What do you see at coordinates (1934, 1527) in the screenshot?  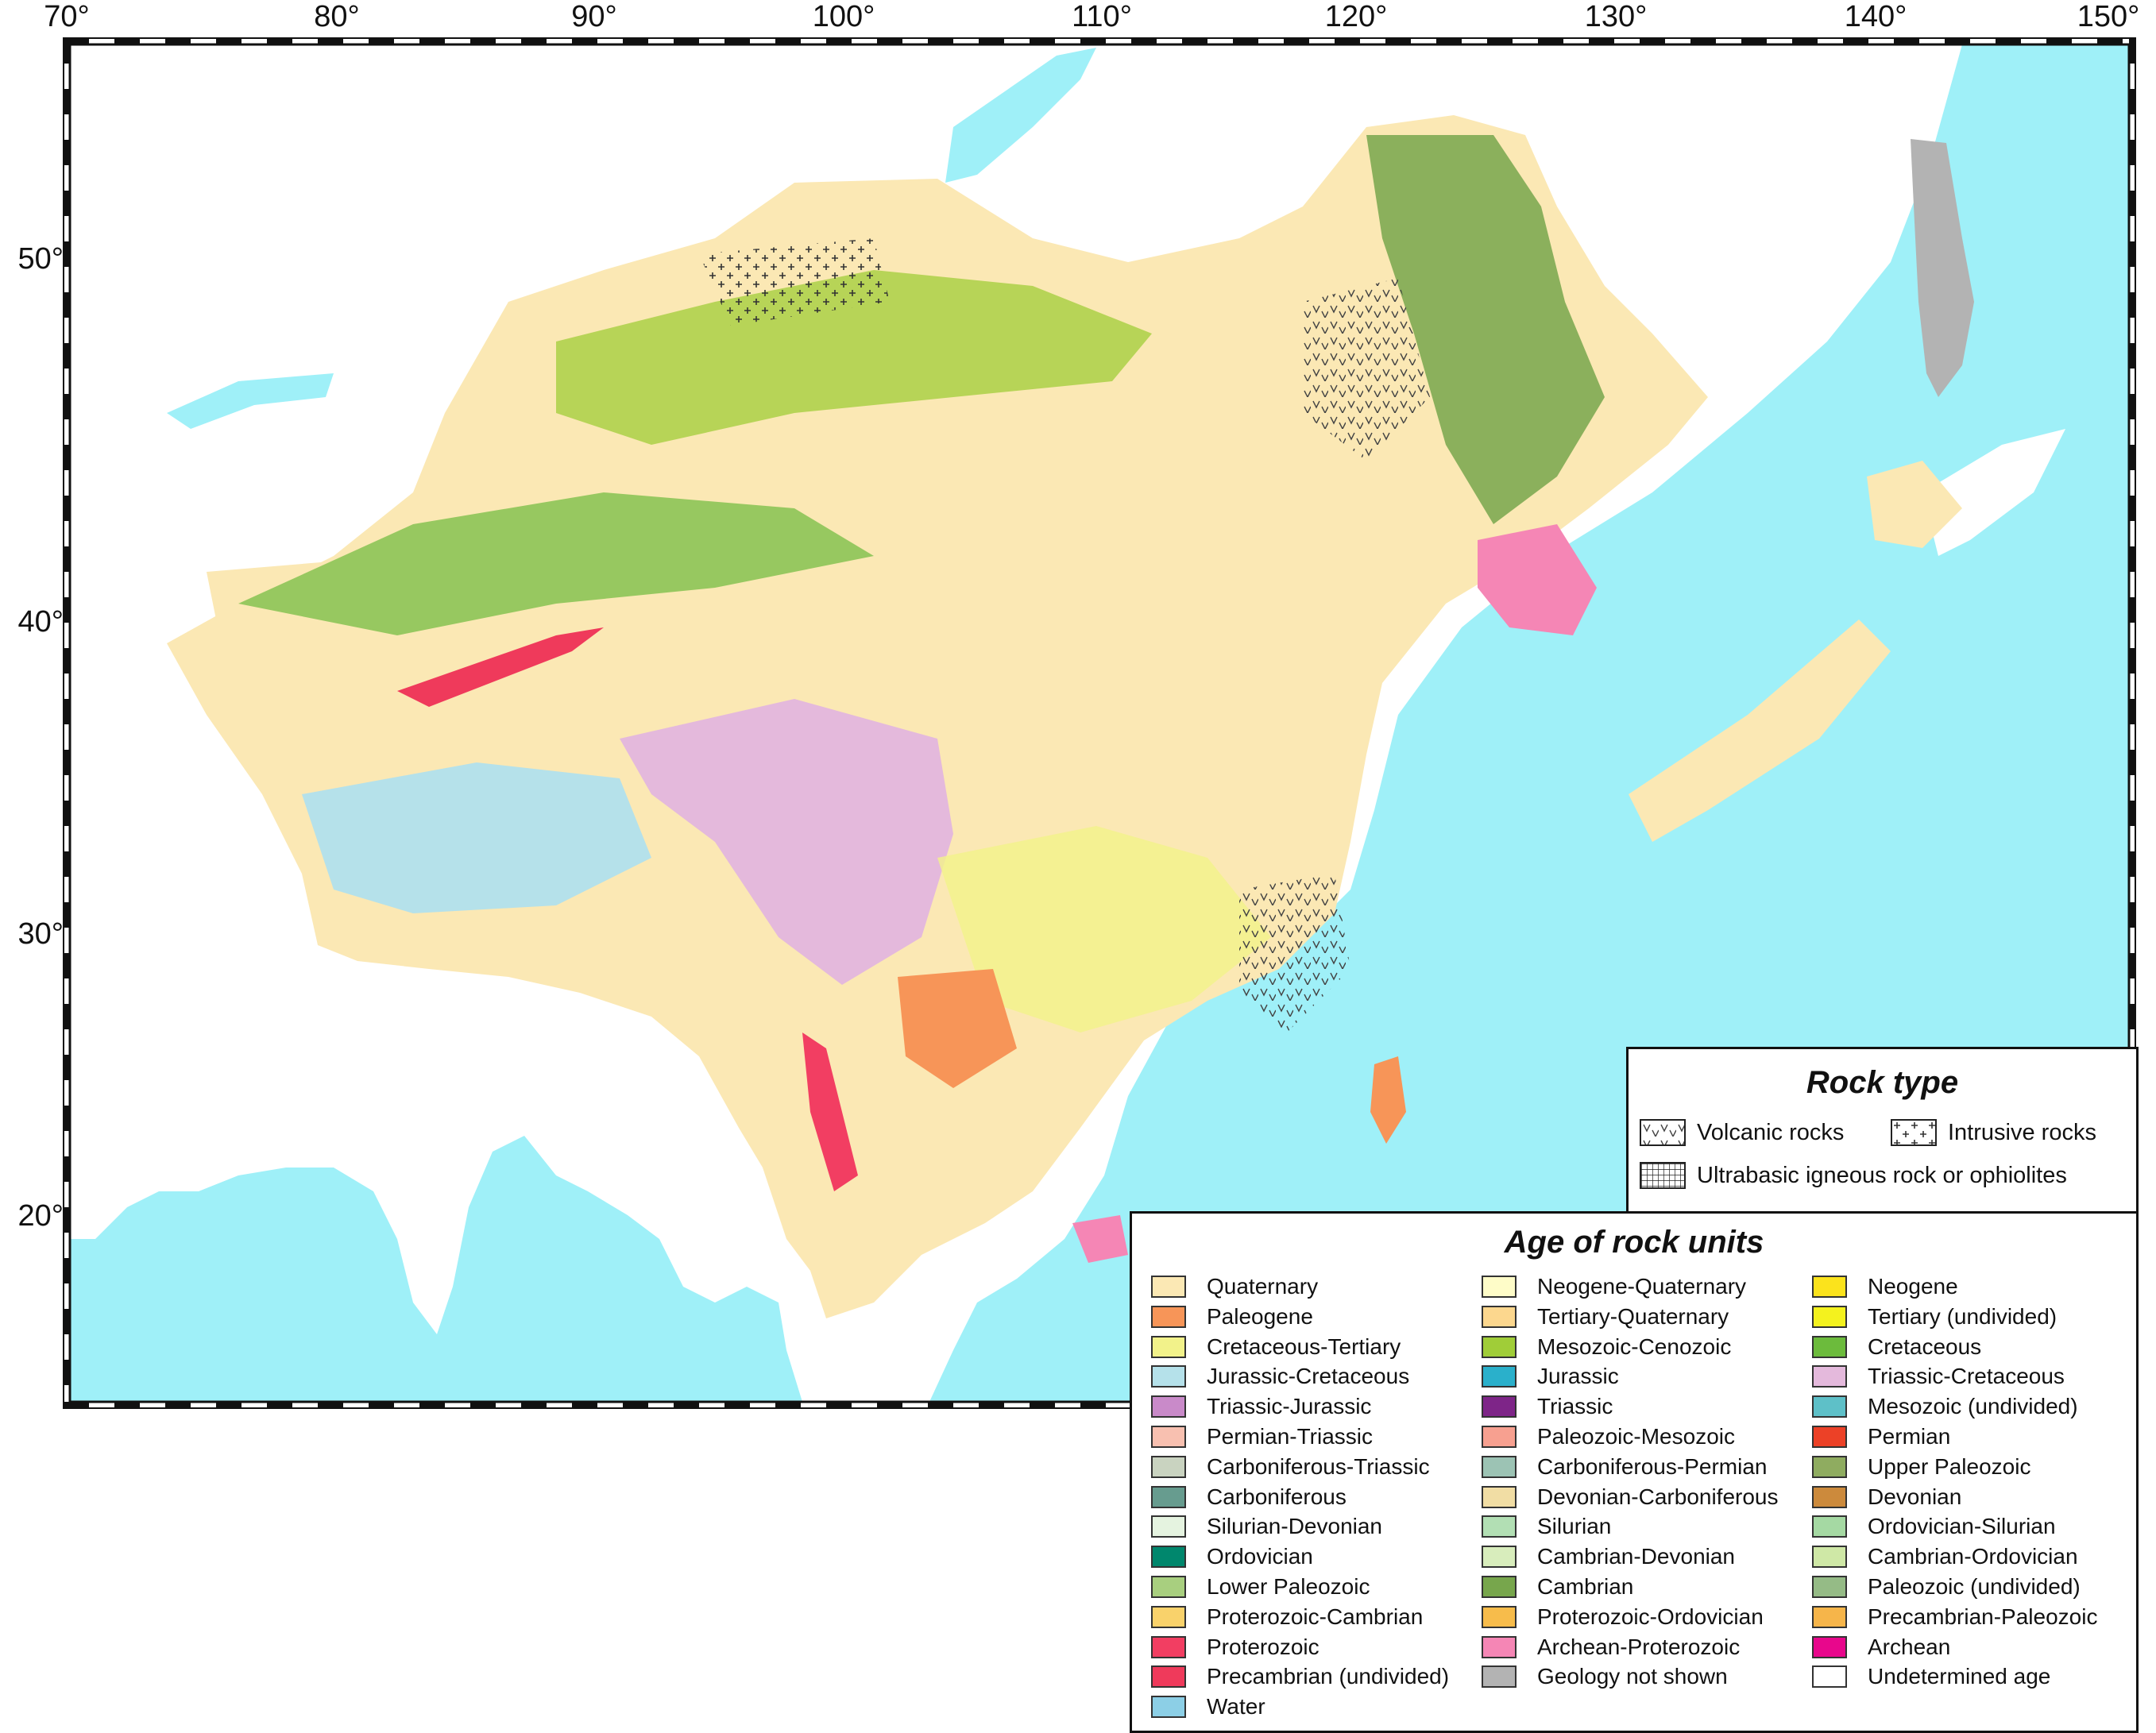 I see `age-legend-item: Ordovician-Silurian` at bounding box center [1934, 1527].